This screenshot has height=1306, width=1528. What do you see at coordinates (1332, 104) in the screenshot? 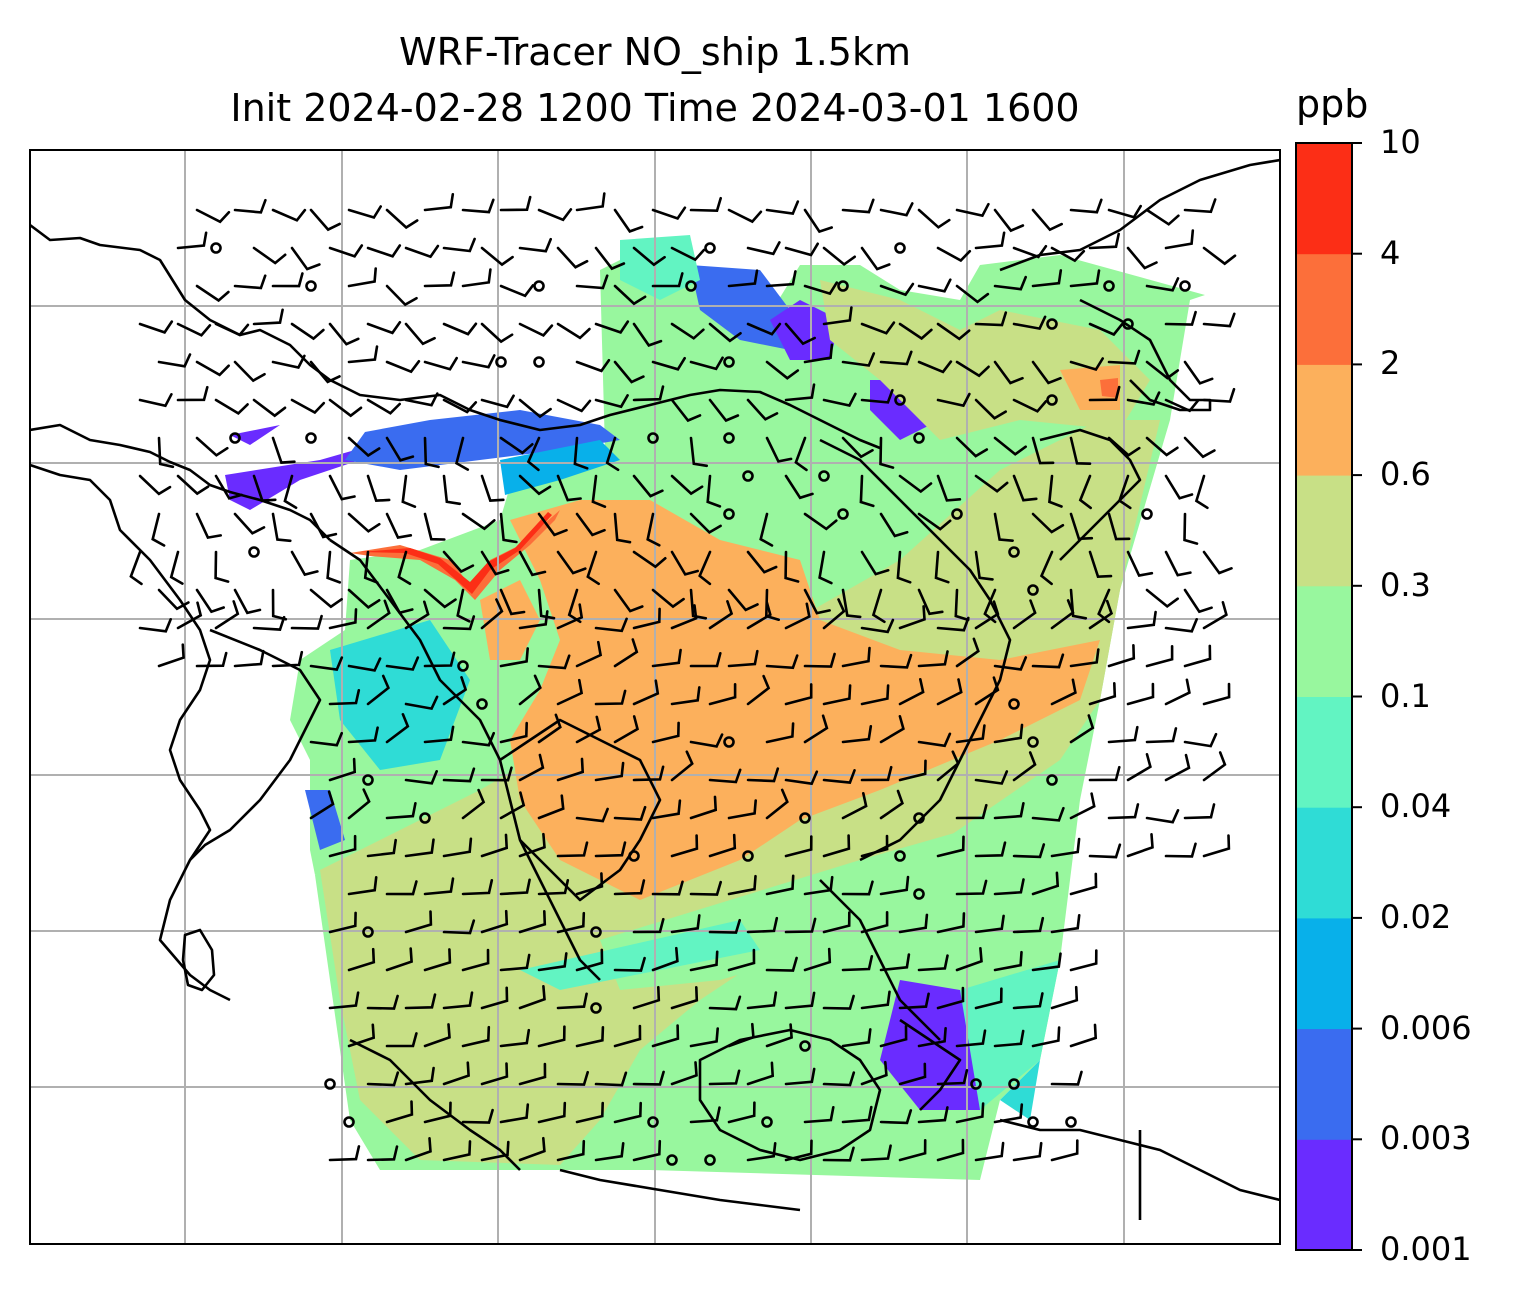
I see `colorbar-unit-label: ppb` at bounding box center [1332, 104].